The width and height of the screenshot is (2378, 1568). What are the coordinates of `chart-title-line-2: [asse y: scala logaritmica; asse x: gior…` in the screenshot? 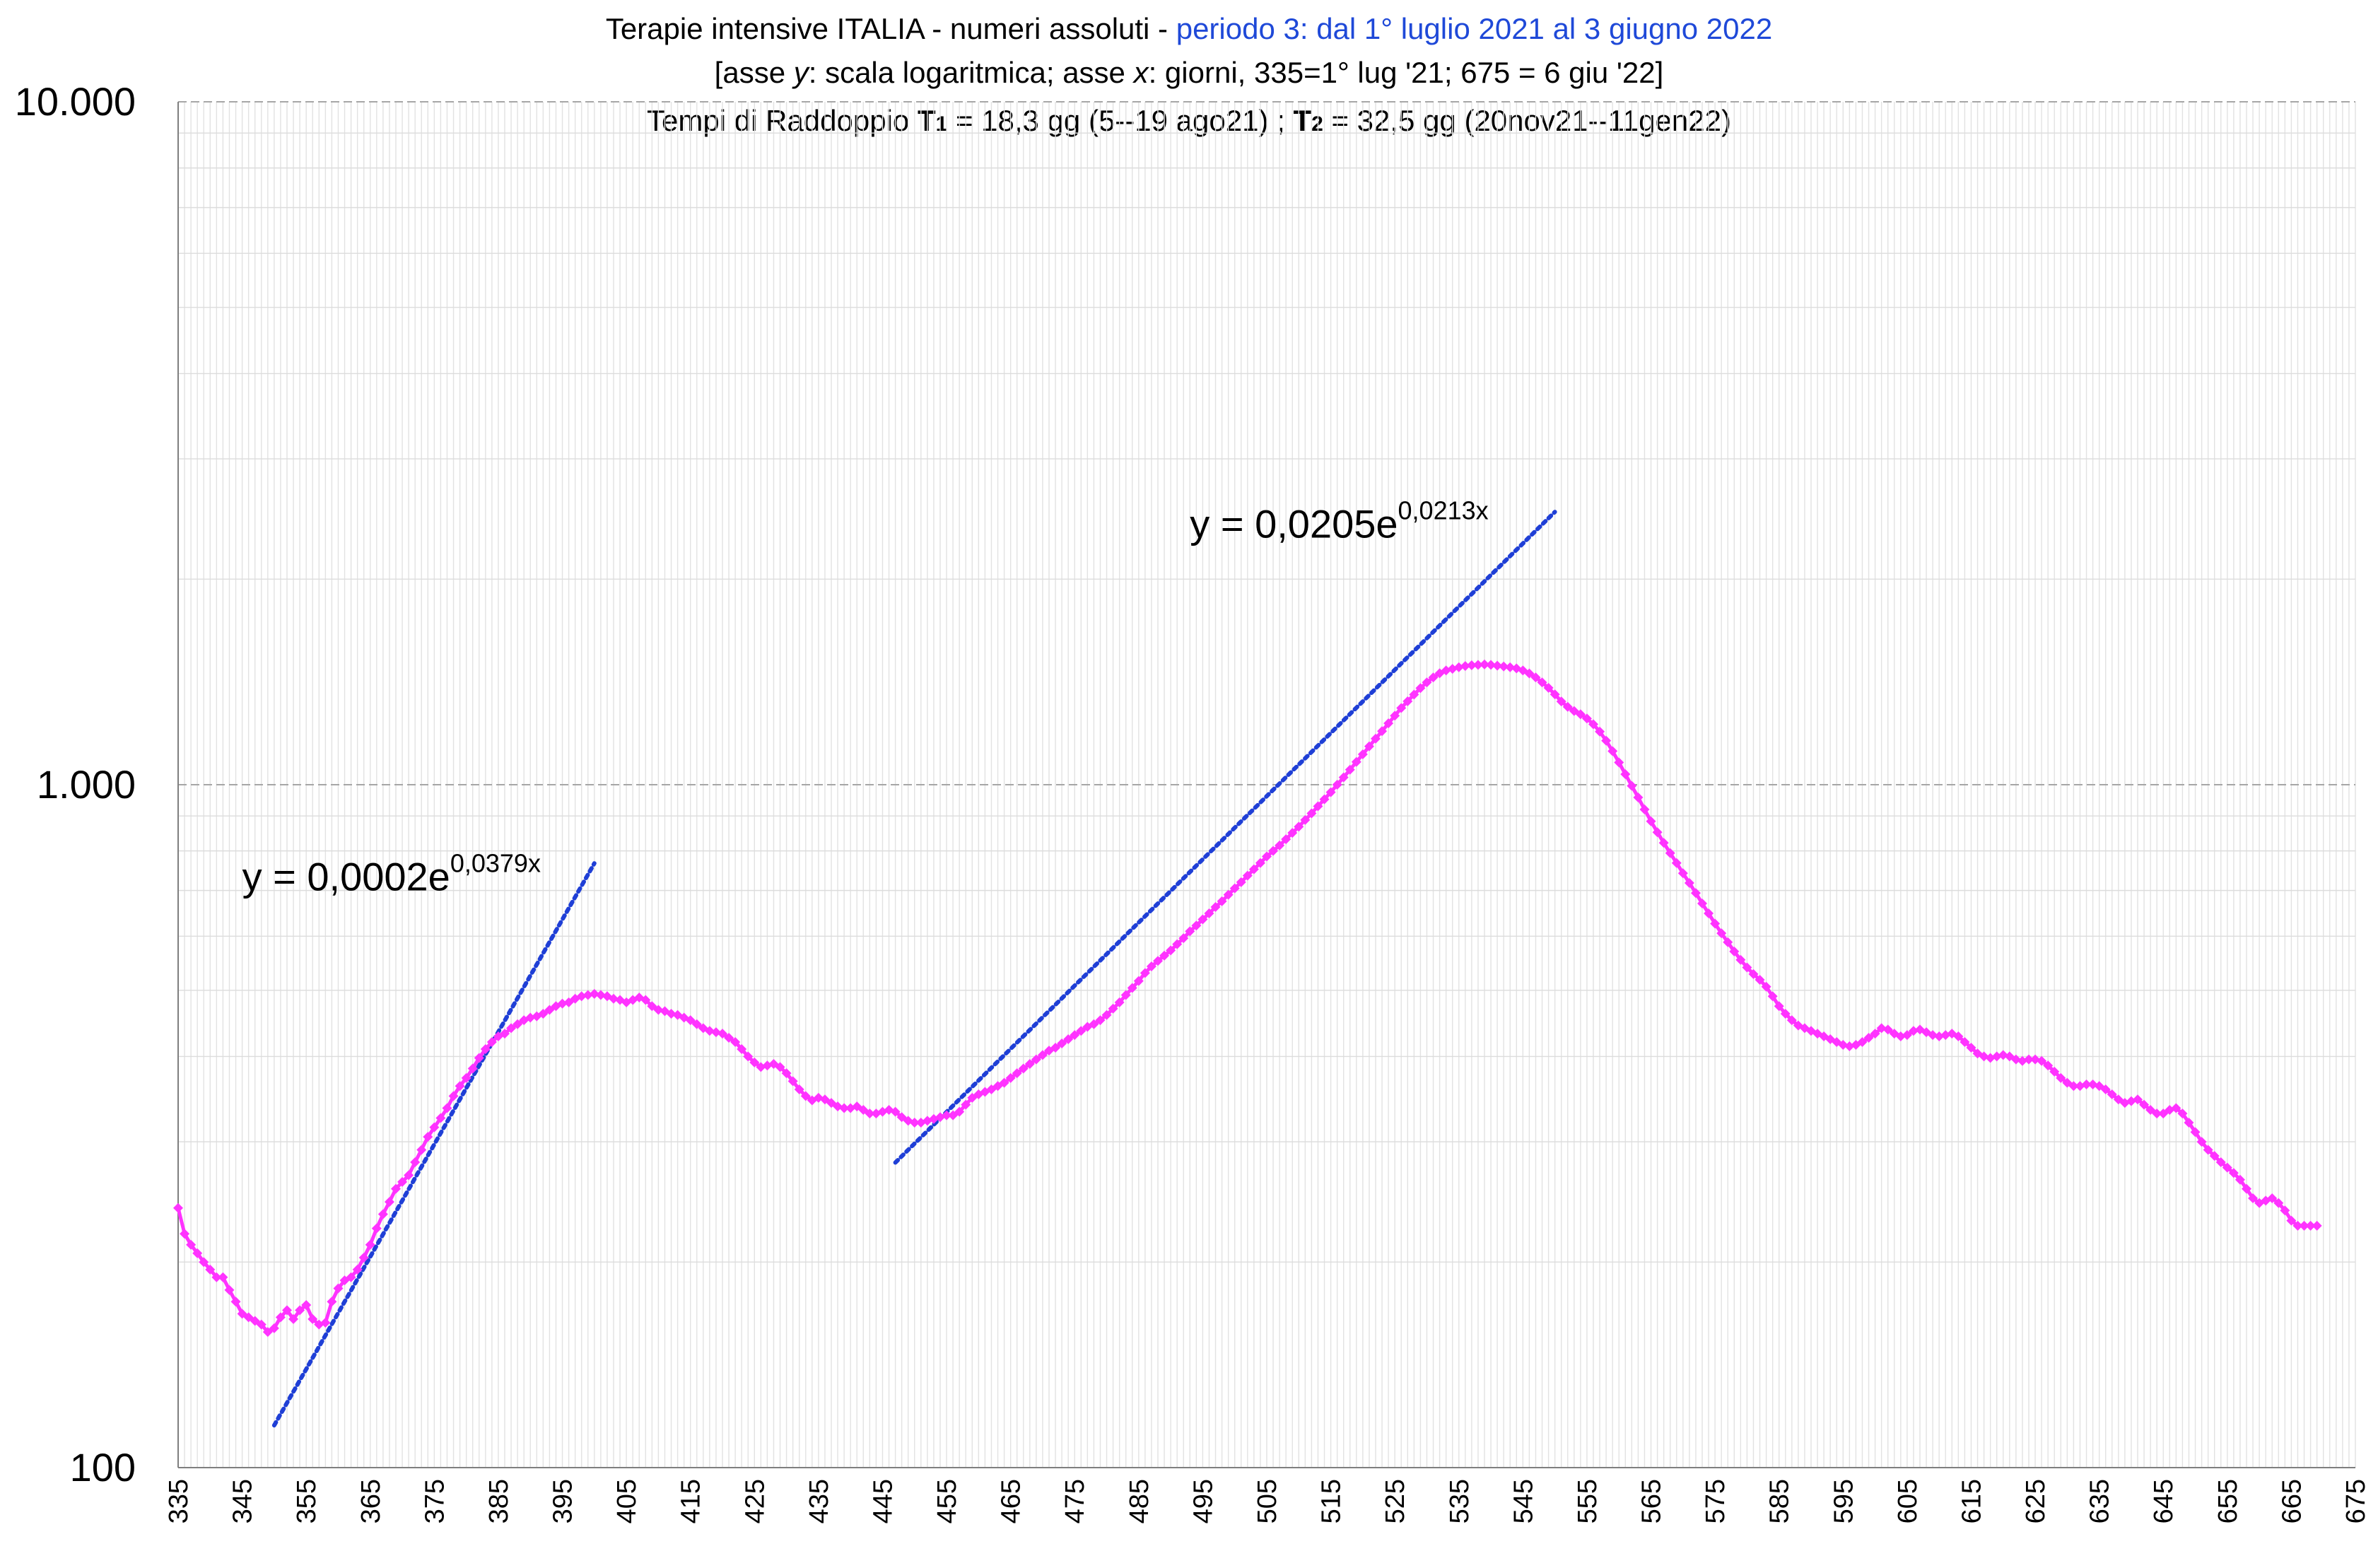 It's located at (1189, 72).